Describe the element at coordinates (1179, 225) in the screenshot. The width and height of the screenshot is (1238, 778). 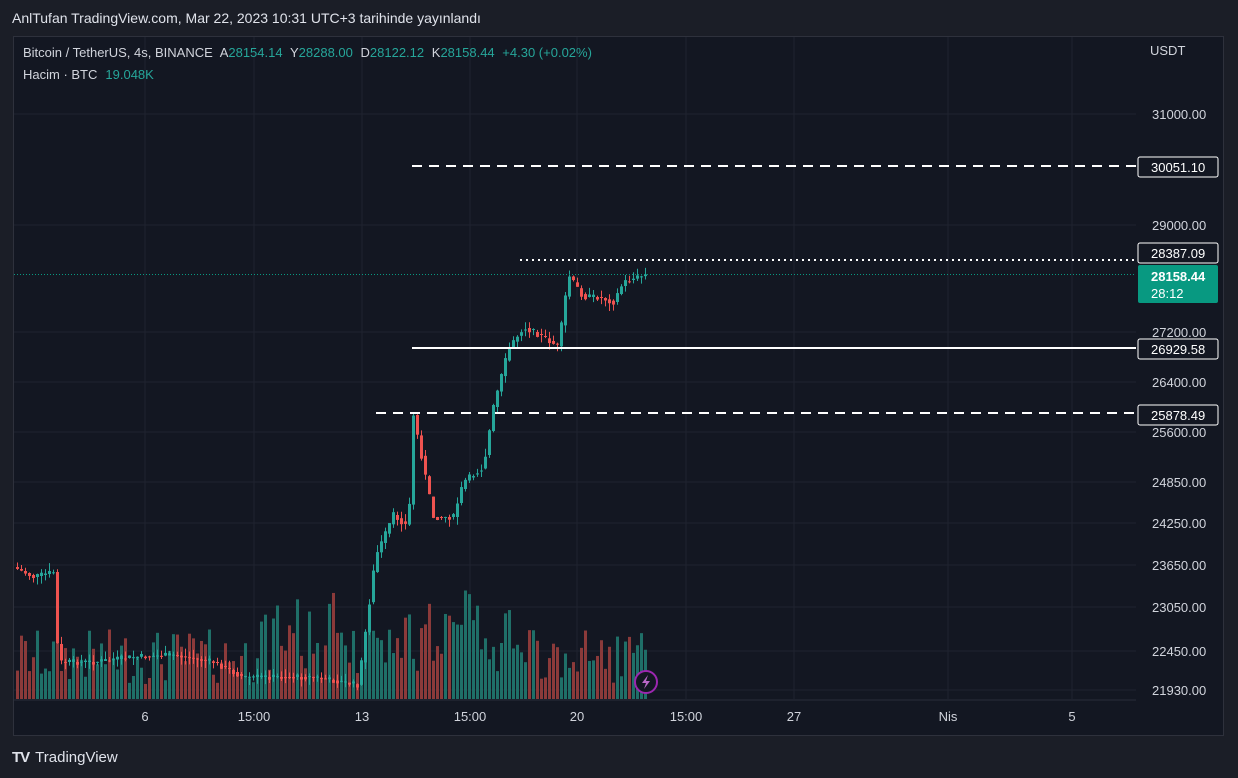
I see `price-tick: 29000.00` at that location.